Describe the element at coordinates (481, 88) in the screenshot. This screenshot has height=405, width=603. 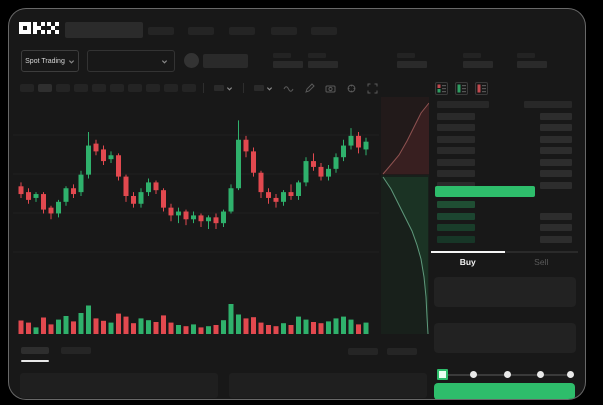
I see `orderbook-asks-view-icon` at that location.